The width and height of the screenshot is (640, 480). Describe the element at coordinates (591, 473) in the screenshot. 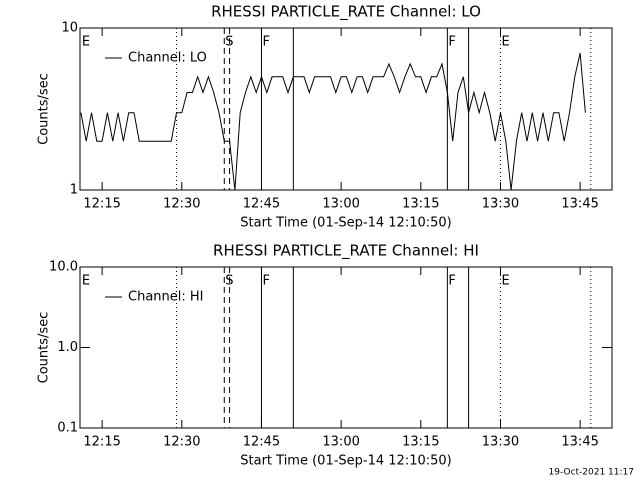

I see `footer: 19-Oct-2021 11:17` at that location.